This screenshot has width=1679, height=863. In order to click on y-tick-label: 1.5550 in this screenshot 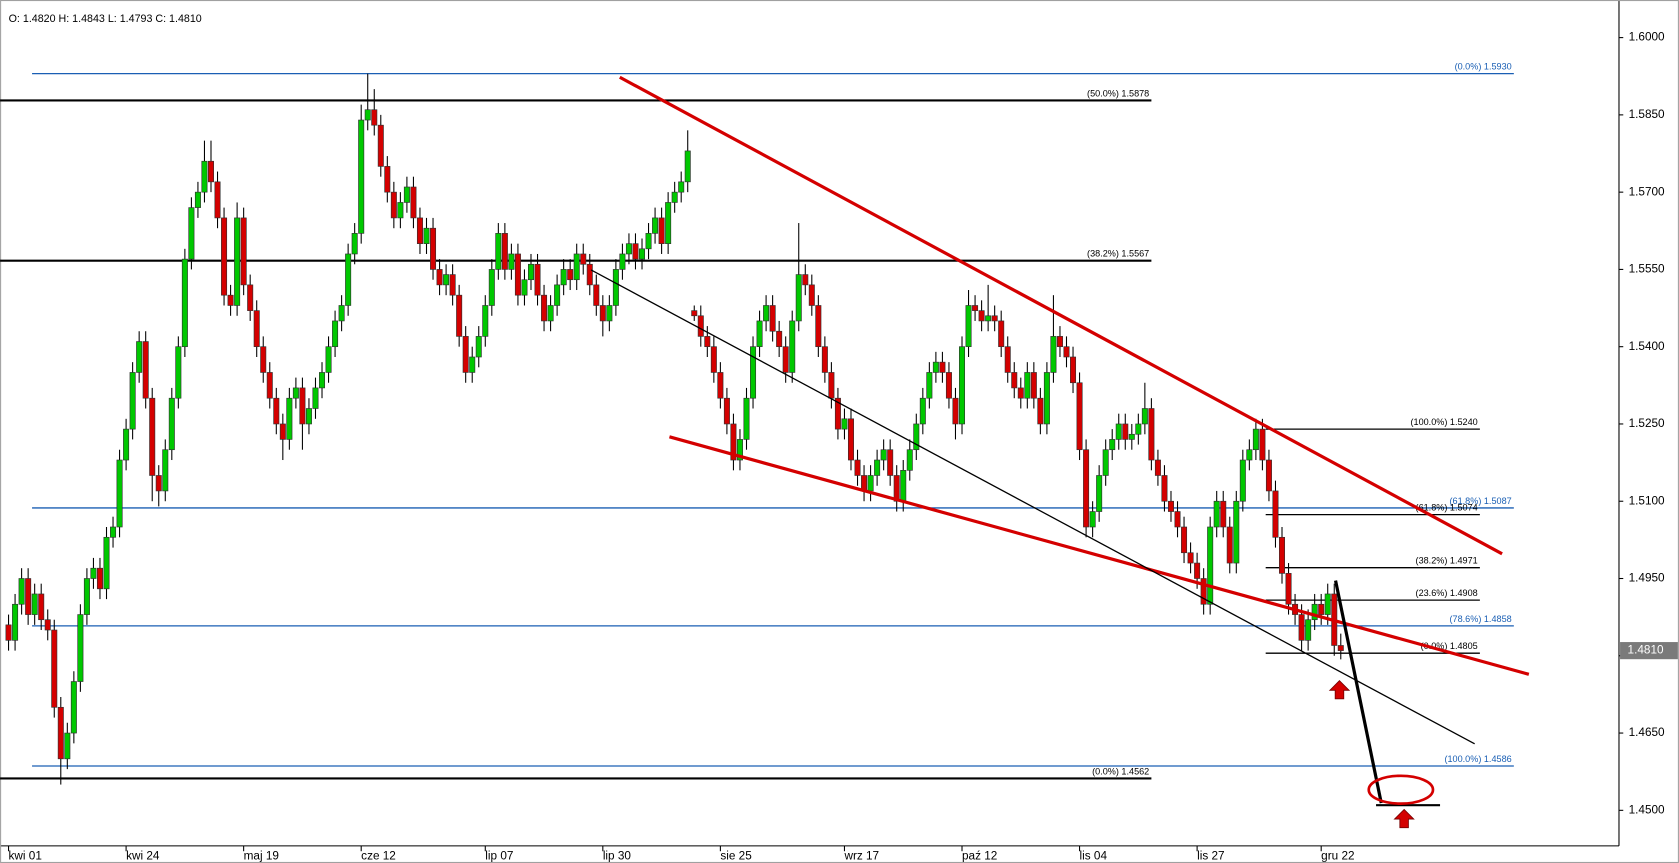, I will do `click(1647, 269)`.